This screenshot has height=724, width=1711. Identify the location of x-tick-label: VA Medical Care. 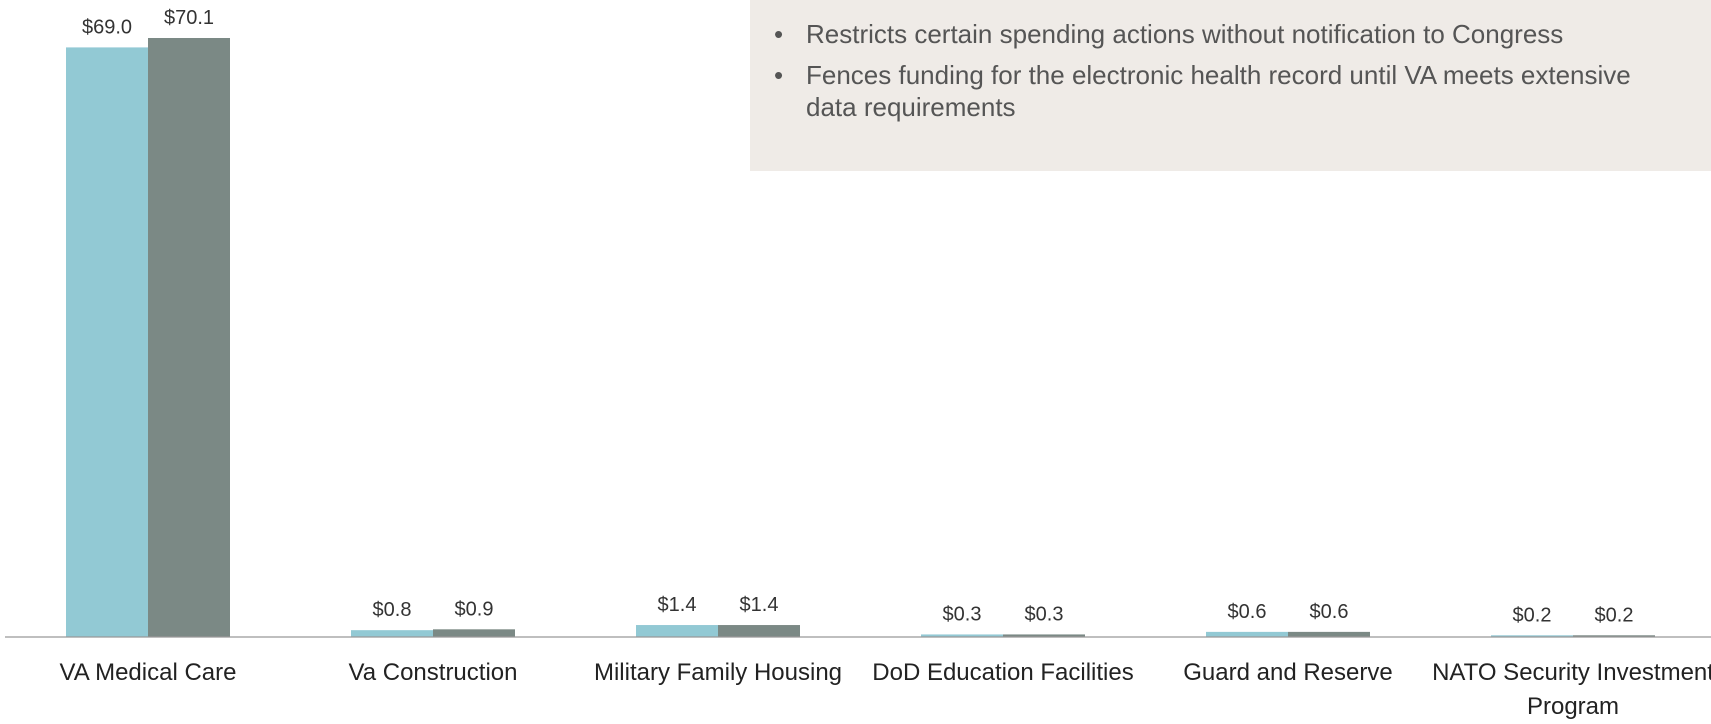
(148, 673).